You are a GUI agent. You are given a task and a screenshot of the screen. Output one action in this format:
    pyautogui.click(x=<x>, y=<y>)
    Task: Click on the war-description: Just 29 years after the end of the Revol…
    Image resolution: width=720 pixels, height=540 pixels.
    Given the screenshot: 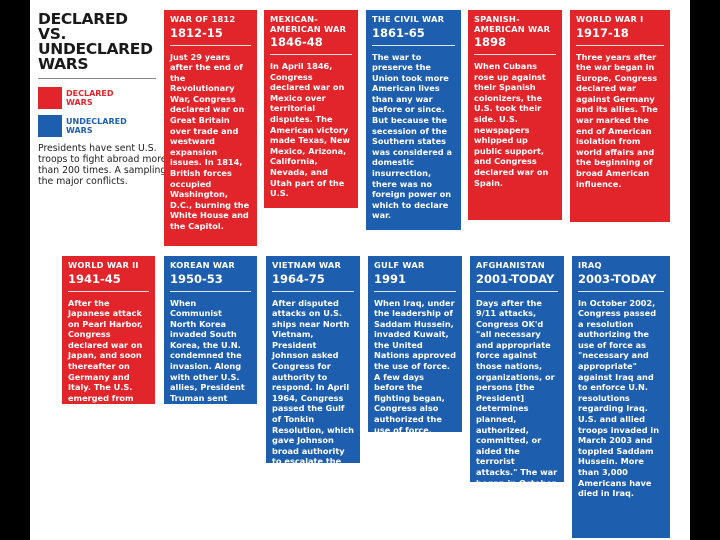 What is the action you would take?
    pyautogui.click(x=210, y=141)
    